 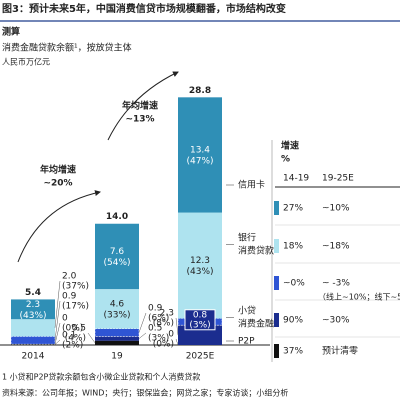 I want to click on data-label: 0.8, so click(x=200, y=315).